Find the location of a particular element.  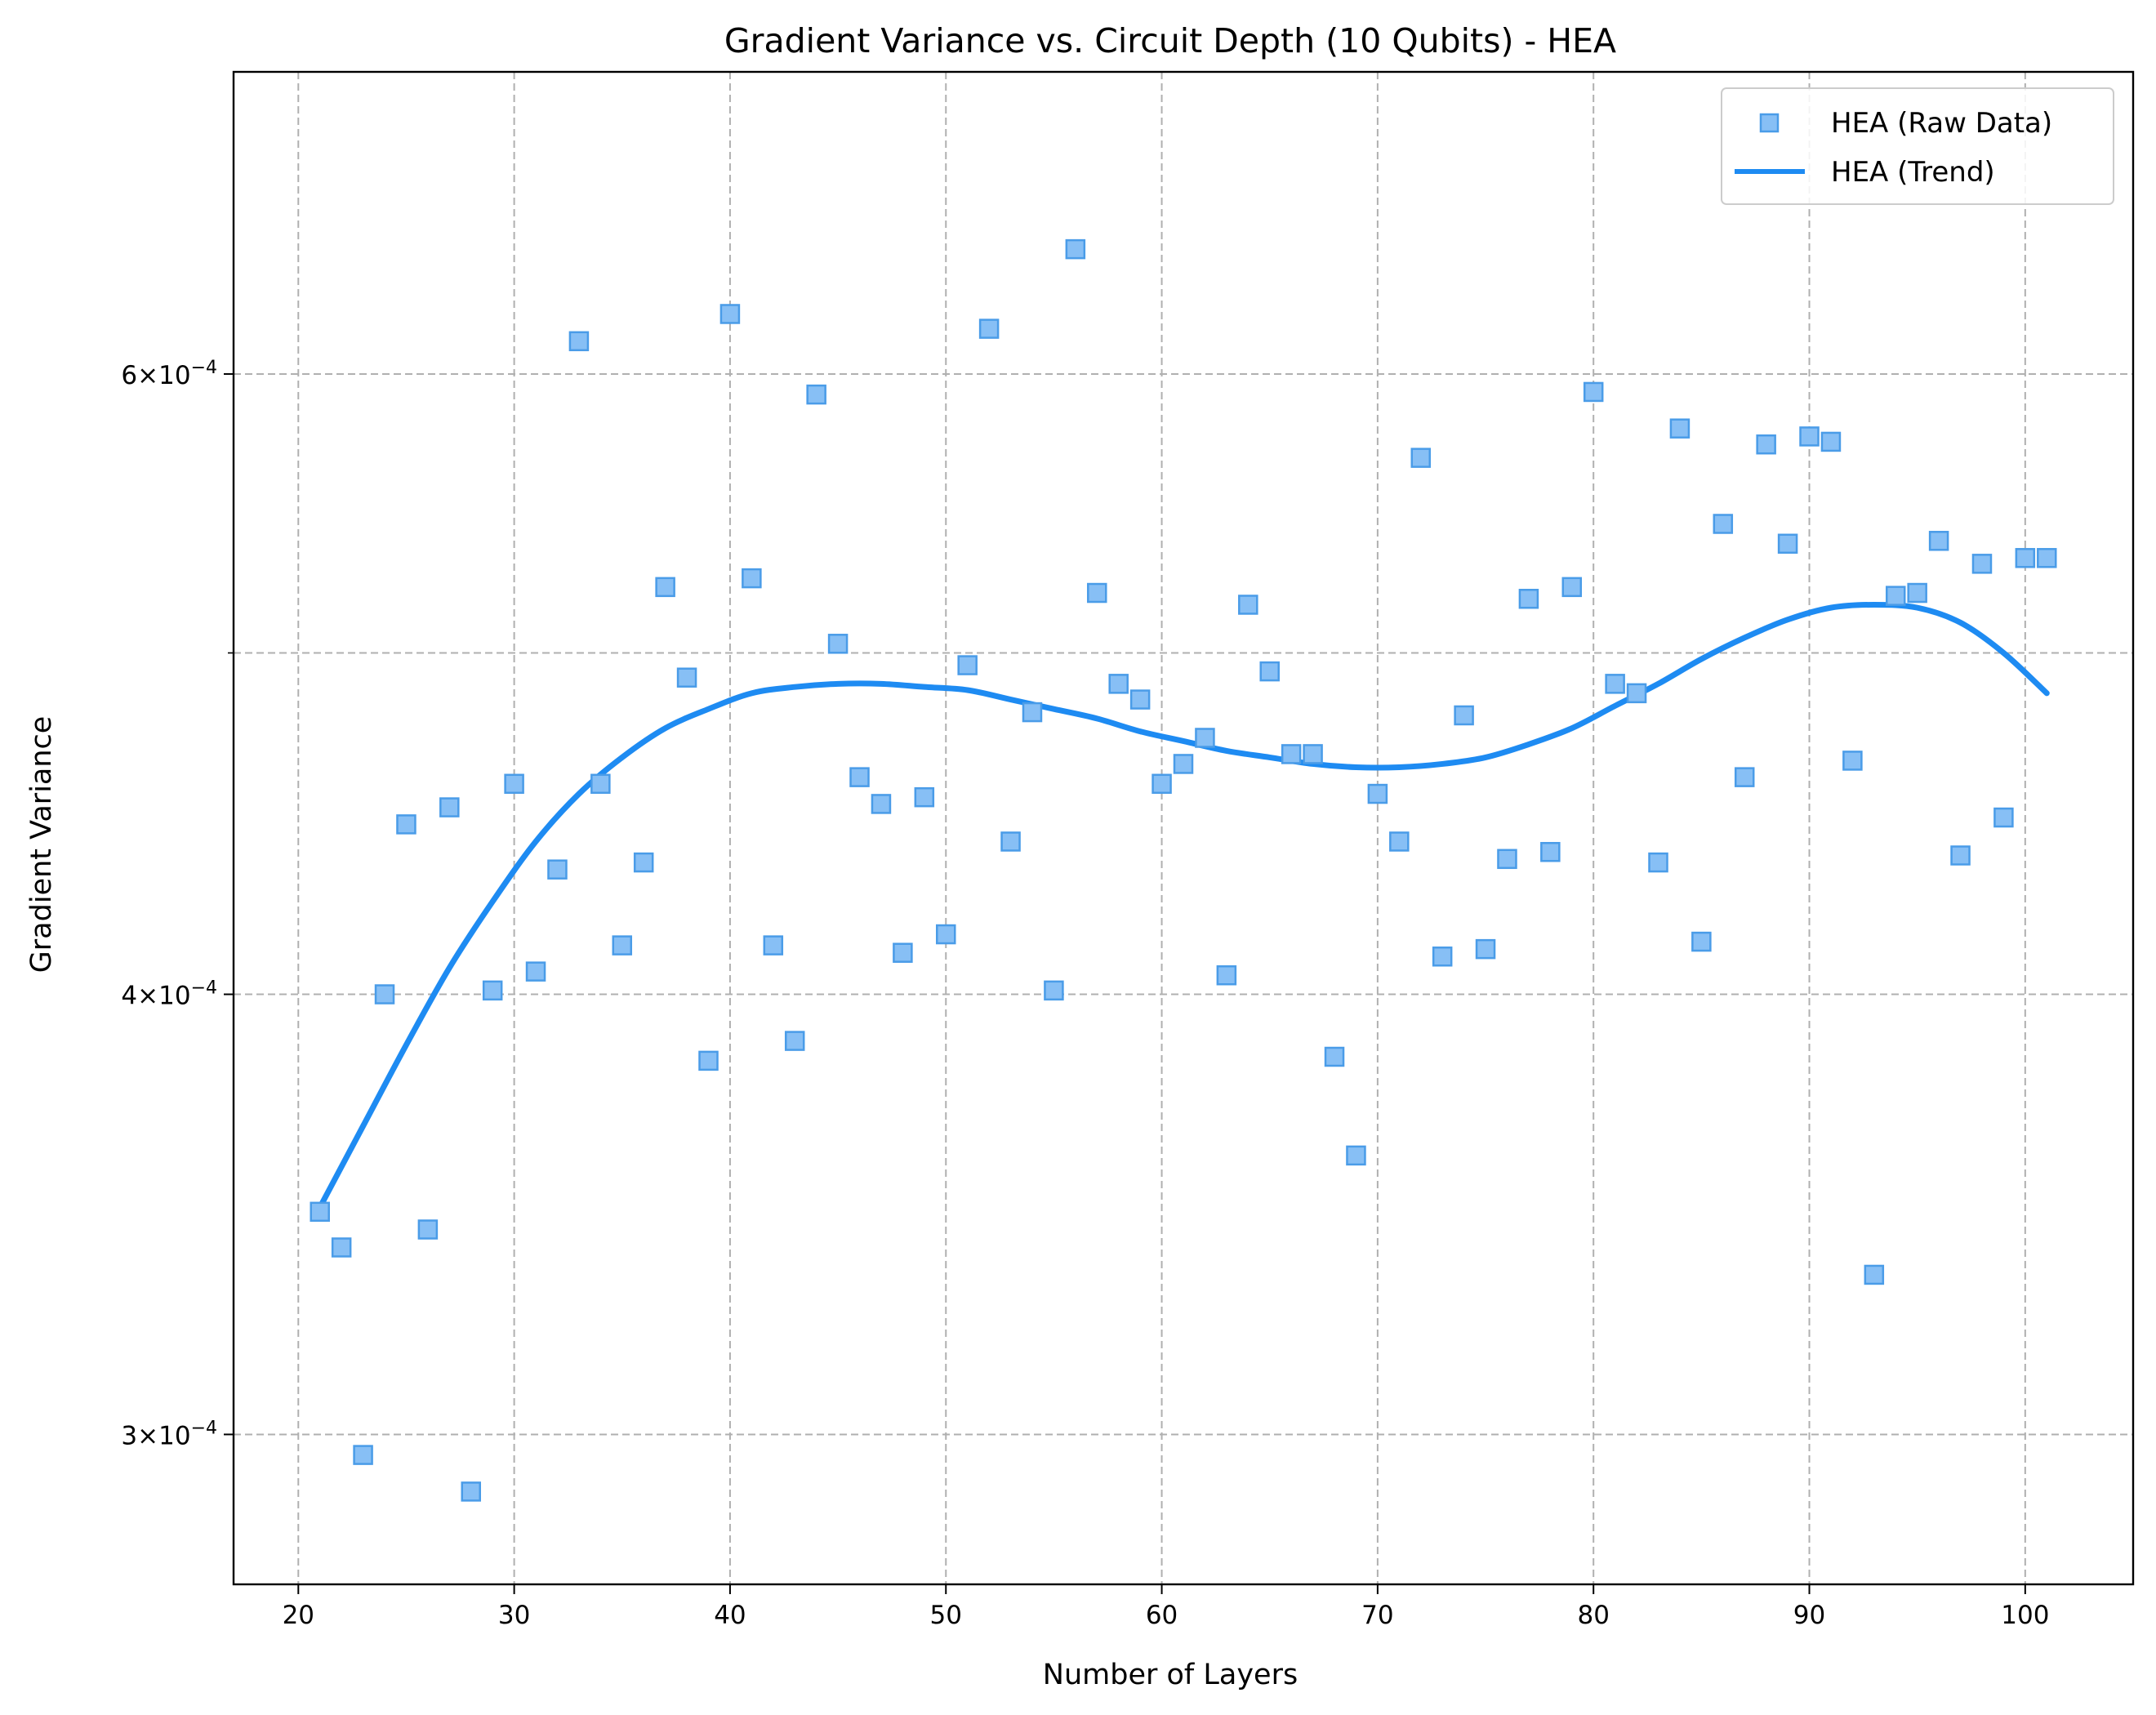

x-tick-label: 100 is located at coordinates (2025, 1615).